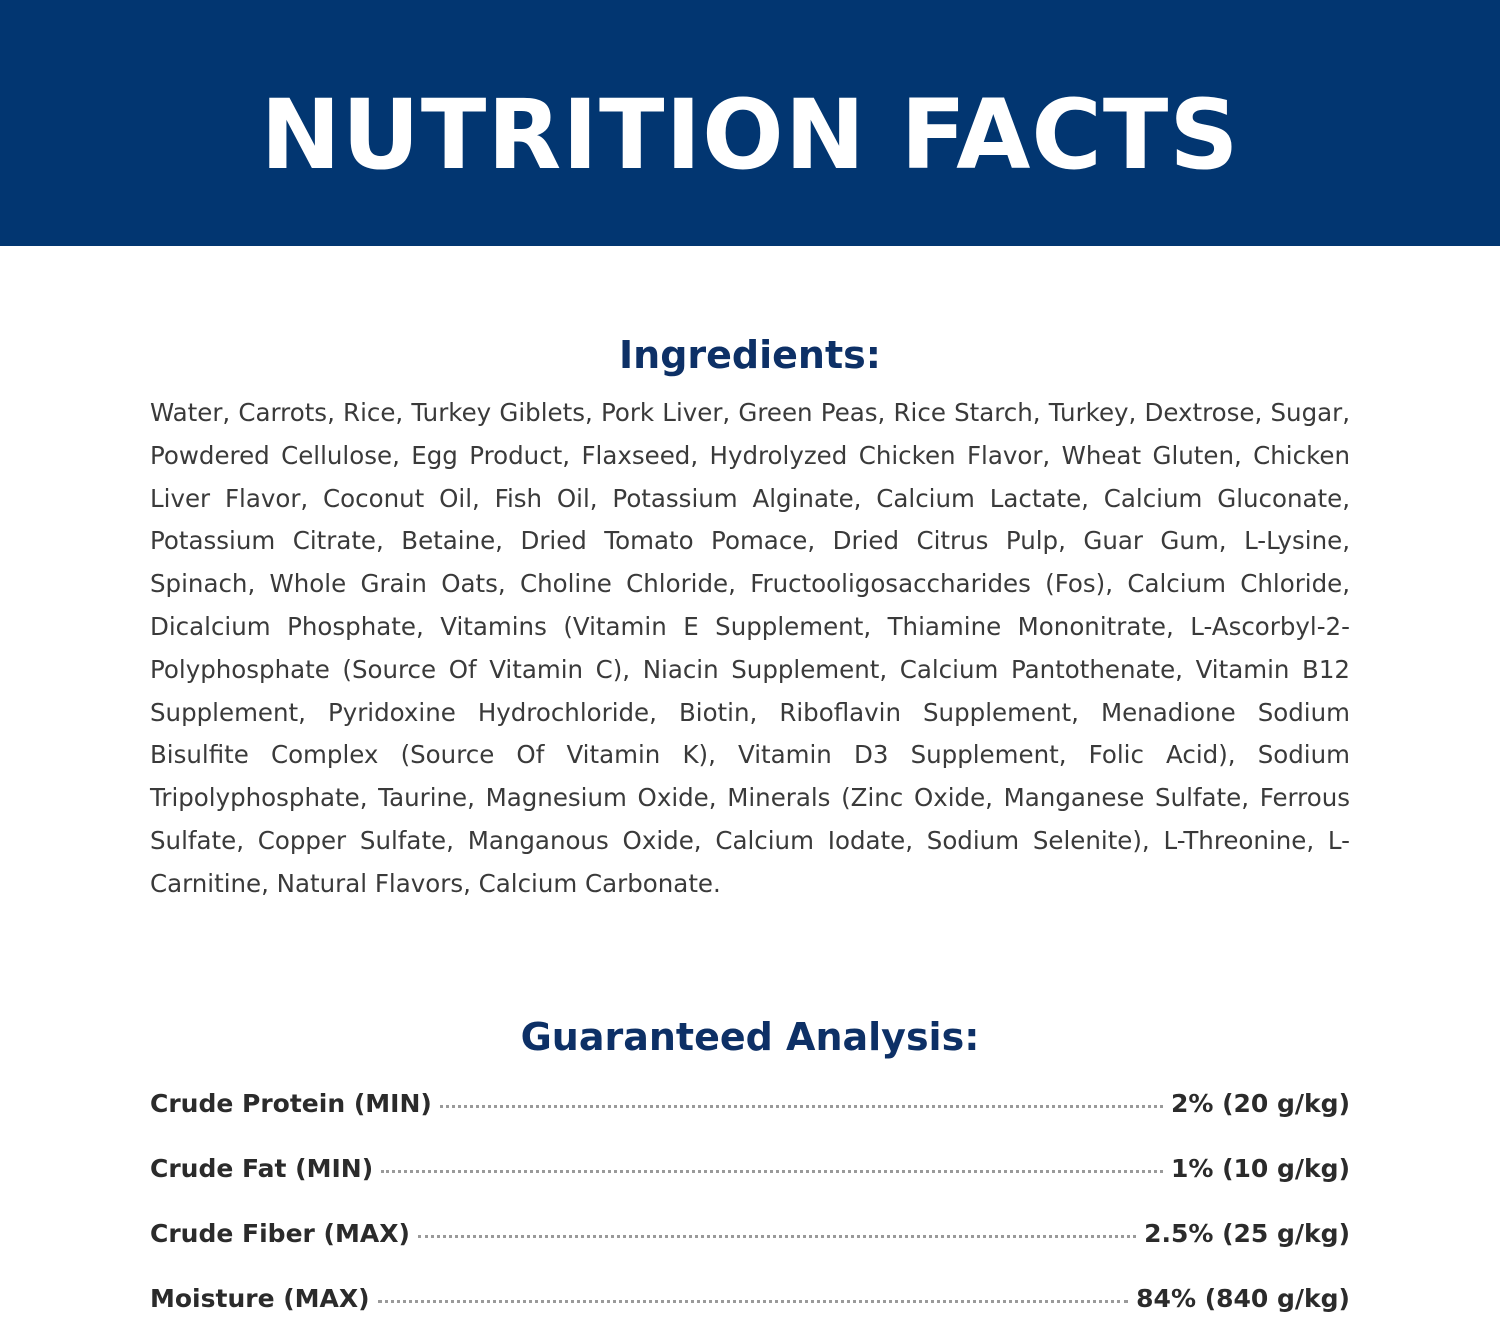  Describe the element at coordinates (750, 1311) in the screenshot. I see `analysis-row: Moisture (MAX) 84% (840 g/kg)` at that location.